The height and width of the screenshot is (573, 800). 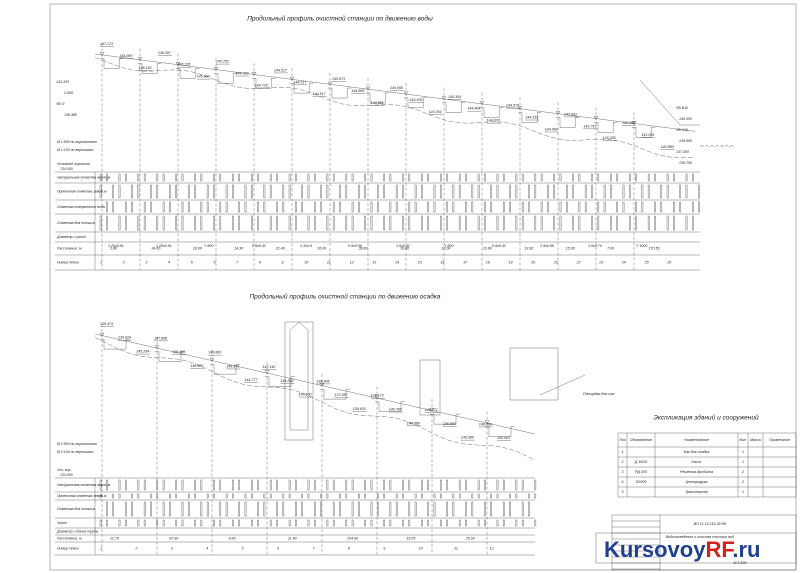 I want to click on table-header: Кол., so click(x=742, y=440).